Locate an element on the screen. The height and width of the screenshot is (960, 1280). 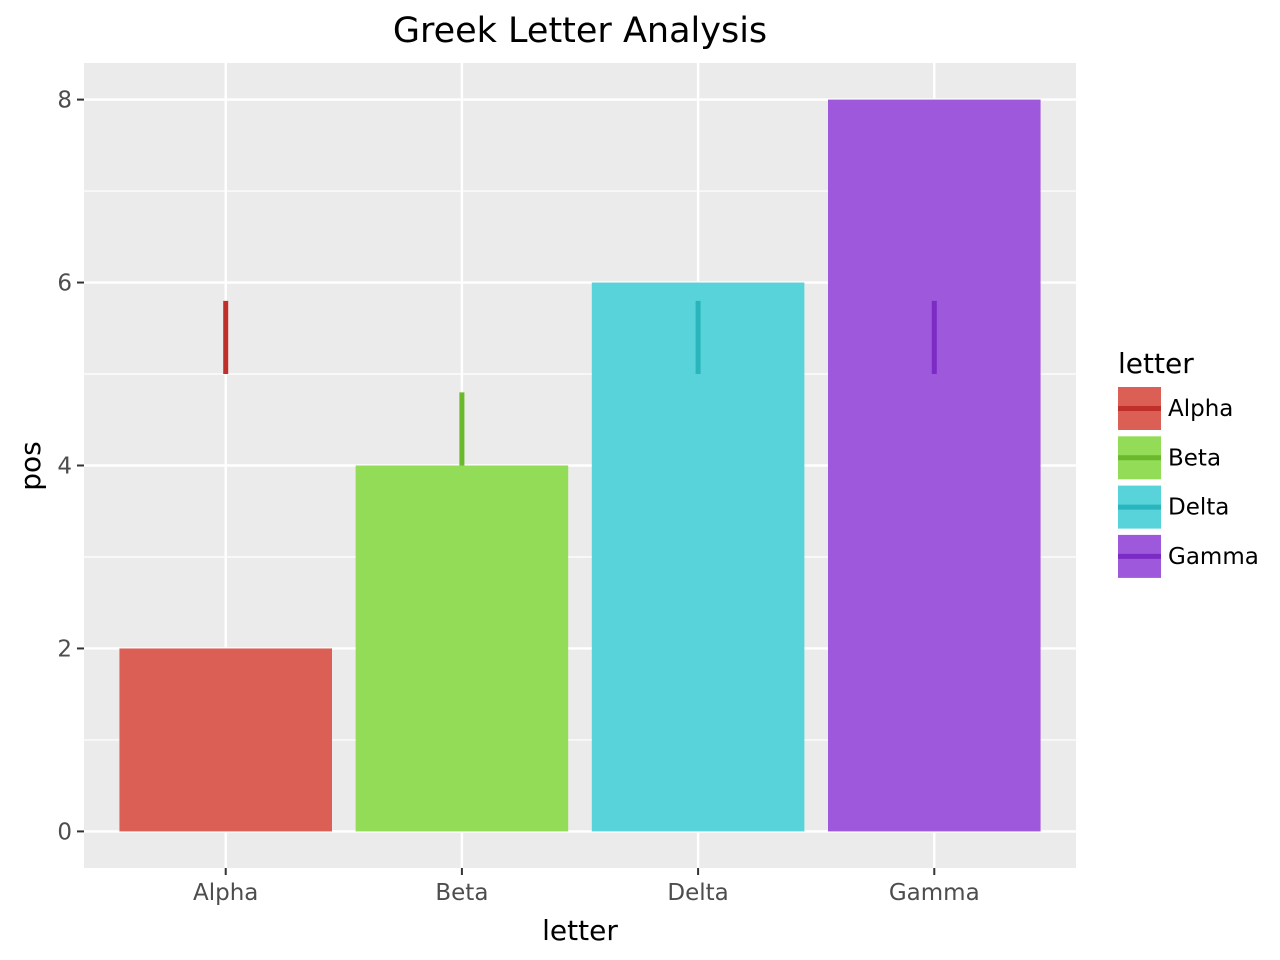
legend-label: Delta is located at coordinates (1198, 508).